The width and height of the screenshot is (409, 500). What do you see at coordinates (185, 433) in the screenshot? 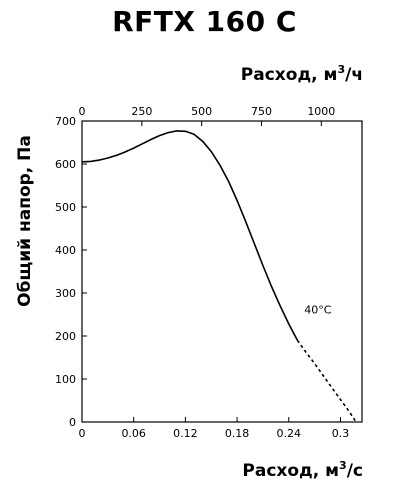
I see `x-tick-label-2: 0.12` at bounding box center [185, 433].